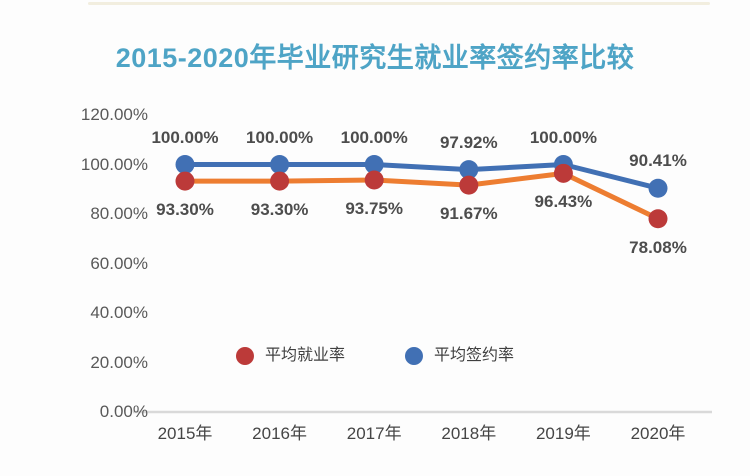 The height and width of the screenshot is (476, 750). I want to click on x-tick-label: 2016年, so click(279, 433).